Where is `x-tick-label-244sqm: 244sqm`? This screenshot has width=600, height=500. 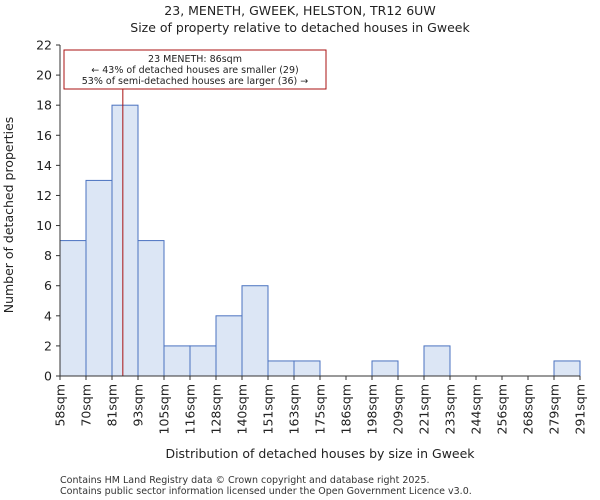 x-tick-label-244sqm: 244sqm is located at coordinates (476, 409).